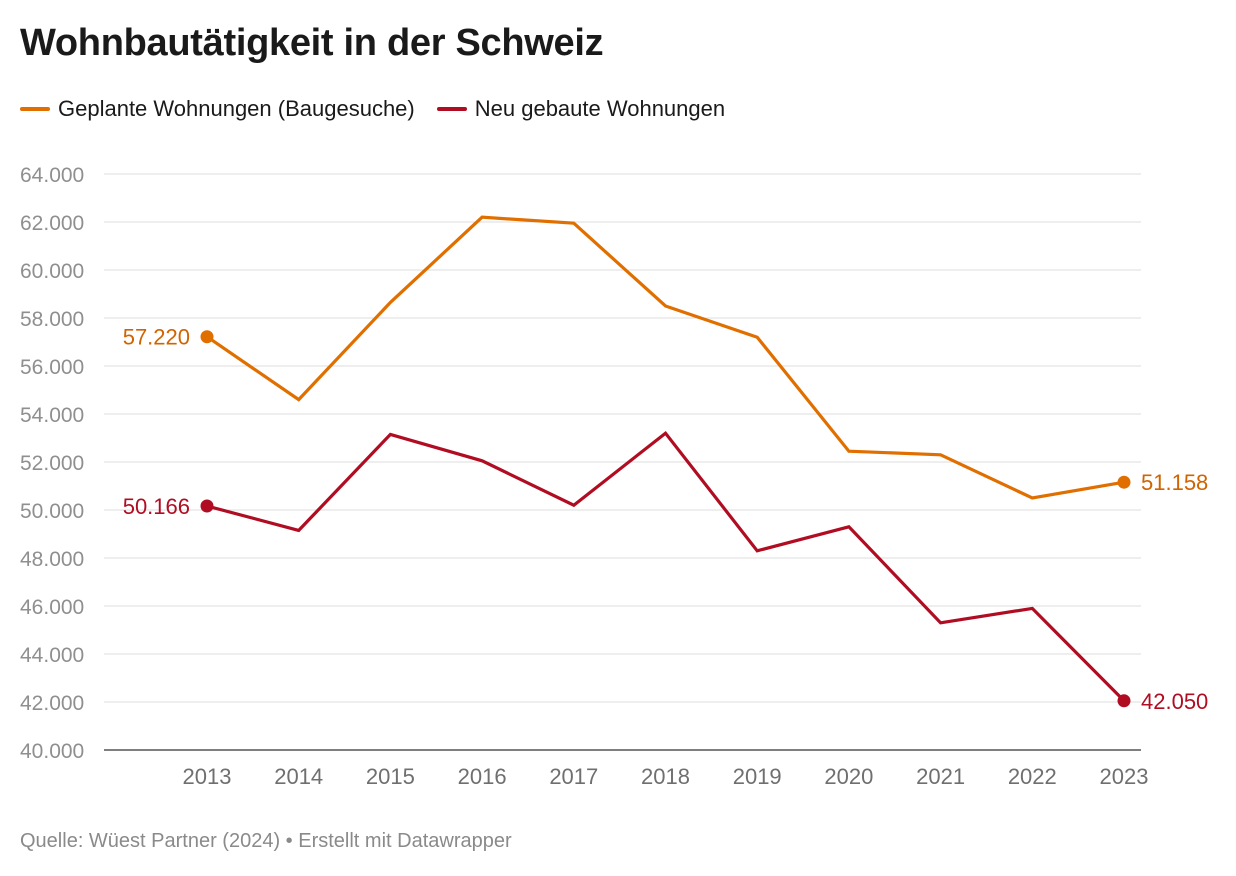 Image resolution: width=1236 pixels, height=876 pixels. What do you see at coordinates (156, 337) in the screenshot?
I see `series-0-start-label: 57.220` at bounding box center [156, 337].